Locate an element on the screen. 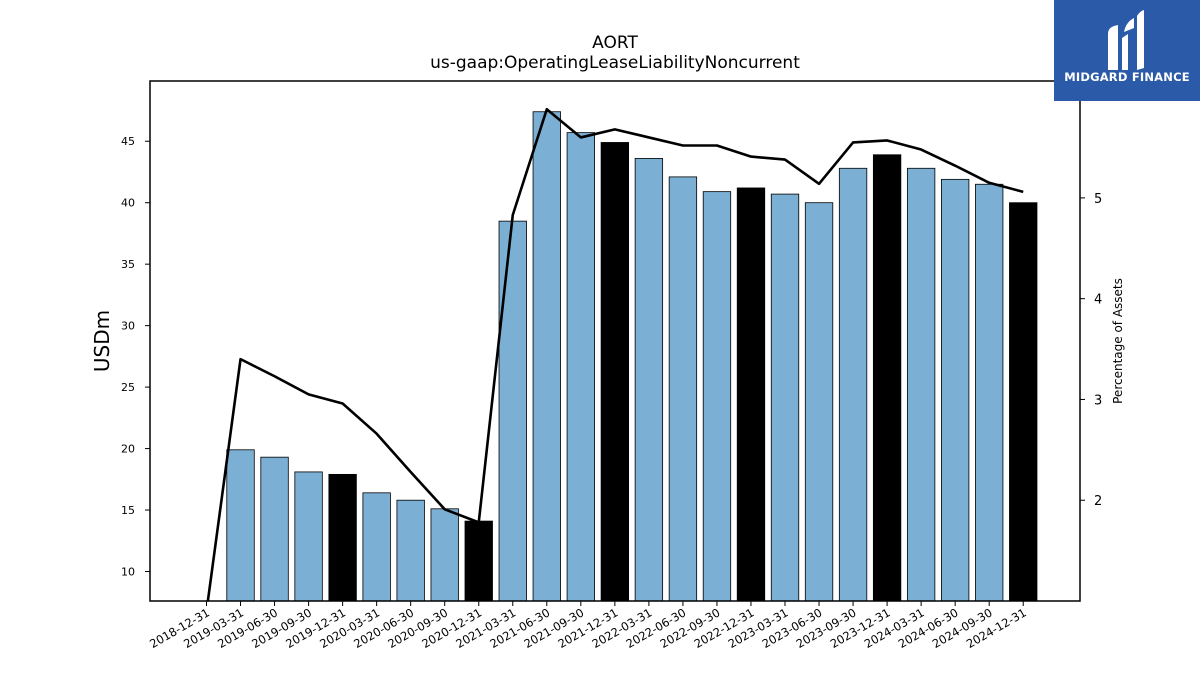  y-tick-label: 10 is located at coordinates (128, 571).